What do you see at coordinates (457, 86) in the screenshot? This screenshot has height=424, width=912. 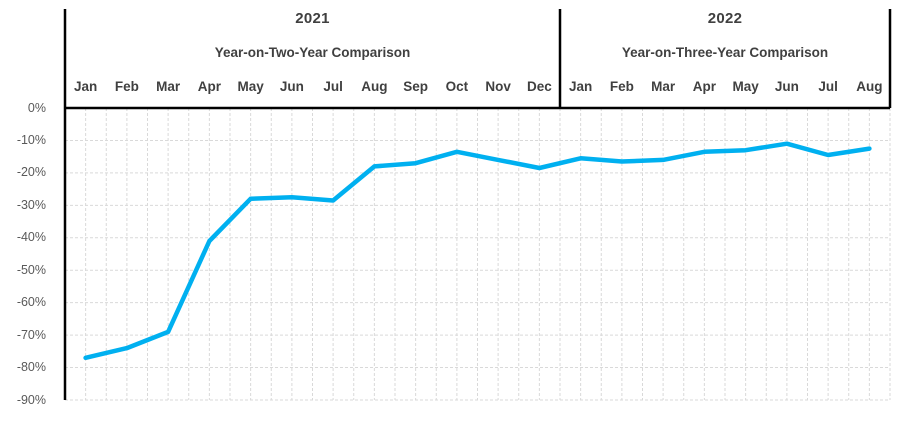 I see `x-axis-label: Oct` at bounding box center [457, 86].